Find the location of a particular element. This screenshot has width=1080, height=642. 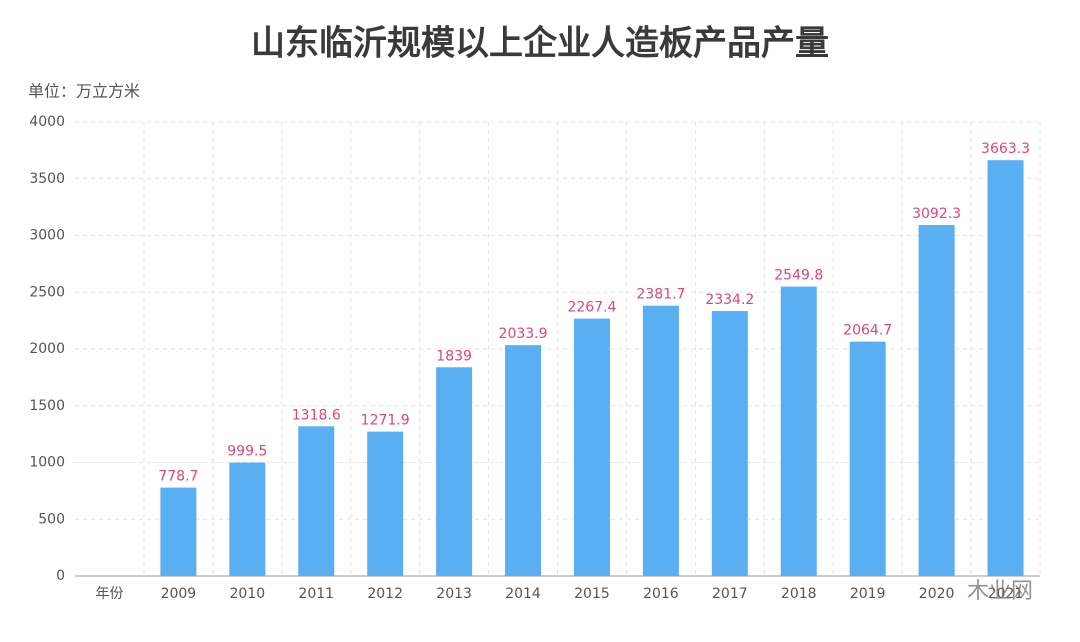

value-label: 2267.4 is located at coordinates (591, 308).